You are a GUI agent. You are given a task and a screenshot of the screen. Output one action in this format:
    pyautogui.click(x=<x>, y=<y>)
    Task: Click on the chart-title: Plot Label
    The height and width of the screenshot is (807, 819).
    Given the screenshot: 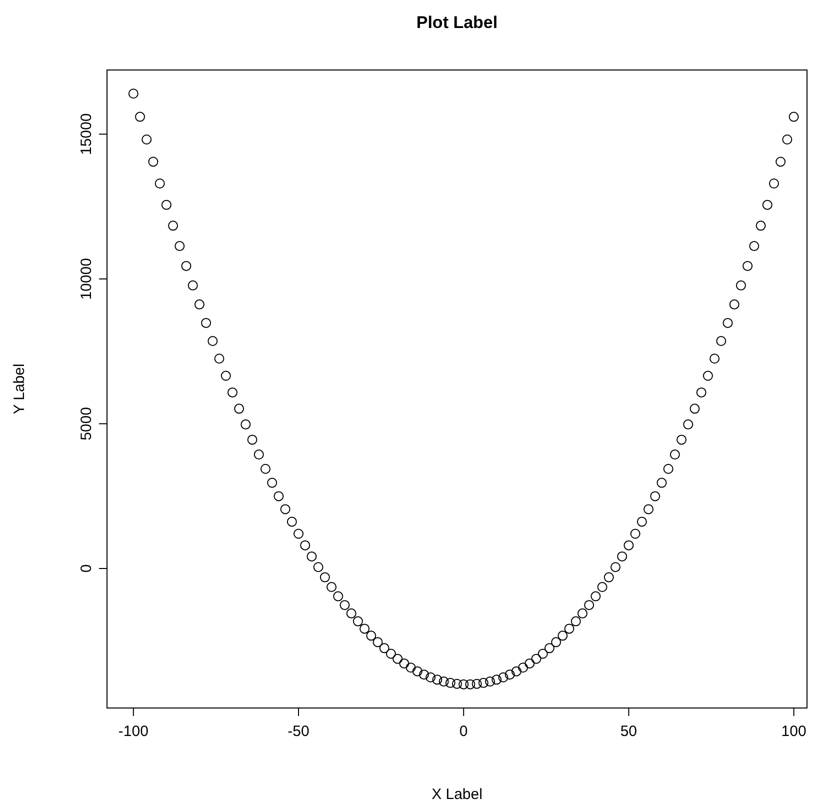 What is the action you would take?
    pyautogui.click(x=457, y=22)
    